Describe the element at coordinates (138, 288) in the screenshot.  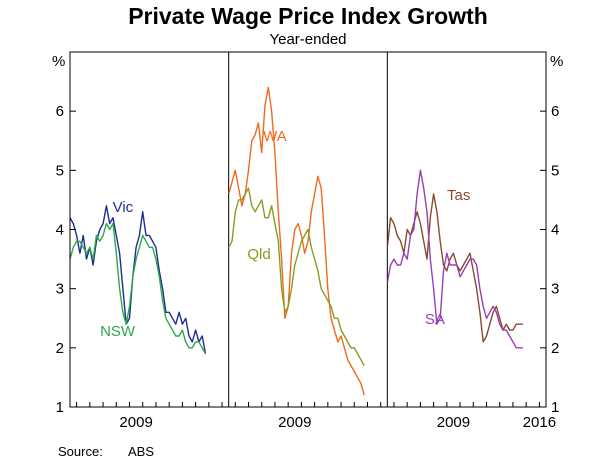
I see `series-line-nsw` at that location.